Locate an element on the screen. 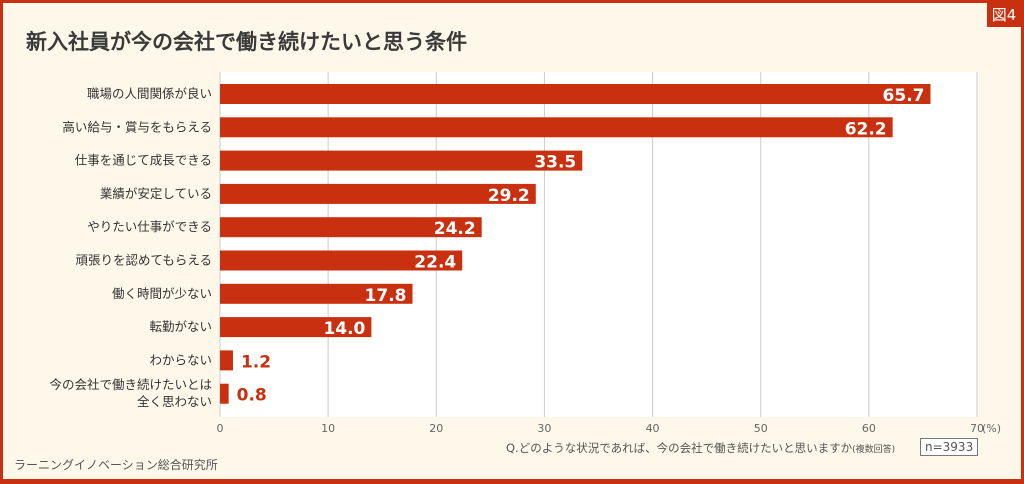  data-label: 33.5 is located at coordinates (555, 163).